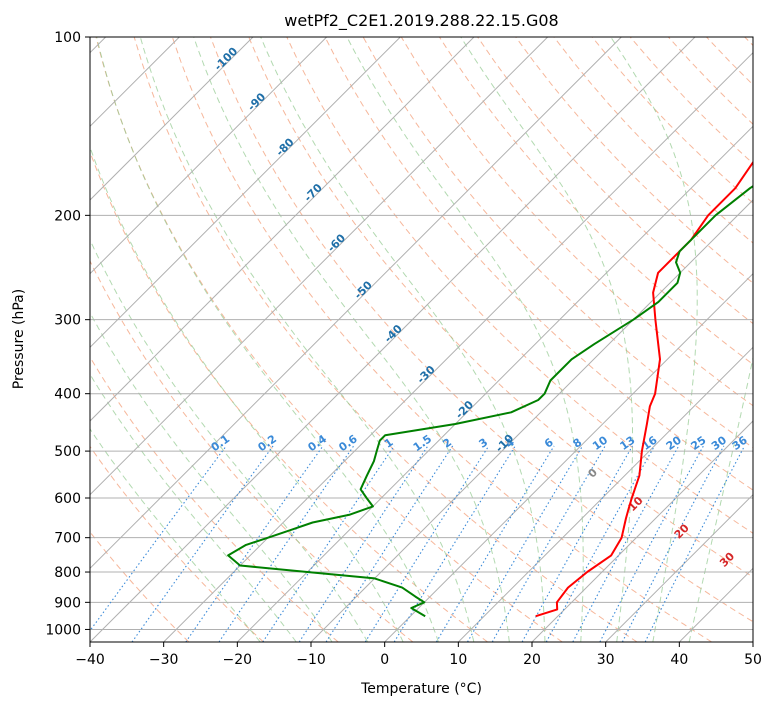 This screenshot has width=775, height=708. I want to click on y-tick-label: 400, so click(67, 395).